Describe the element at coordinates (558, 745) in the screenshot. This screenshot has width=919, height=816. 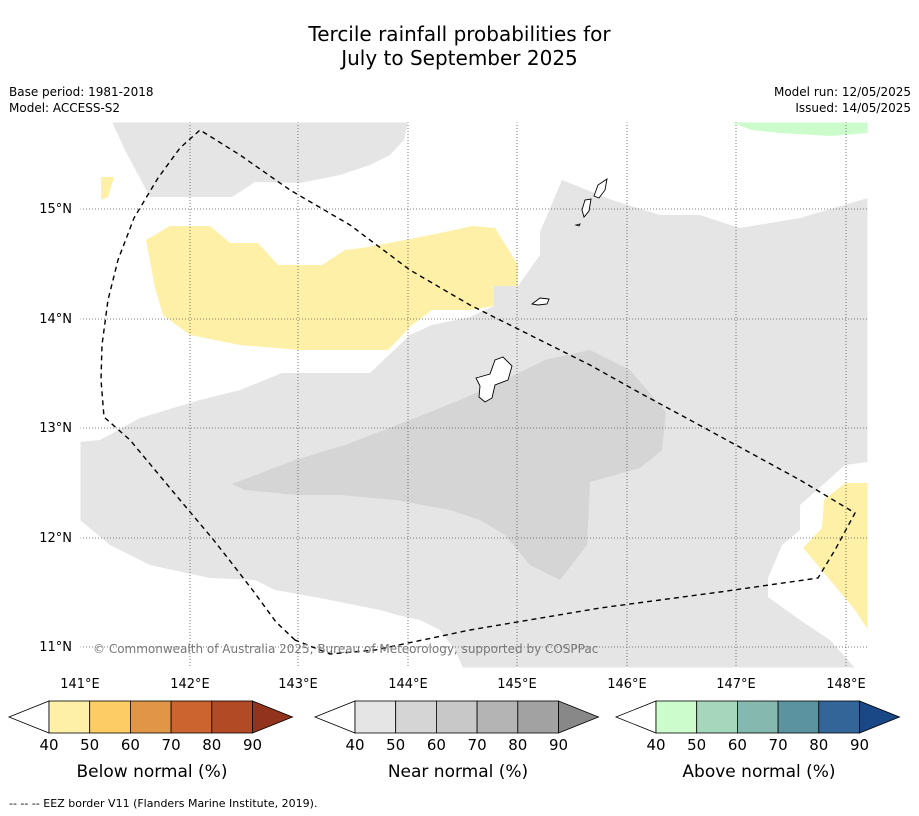
I see `colorbar-near-tick: 90` at that location.